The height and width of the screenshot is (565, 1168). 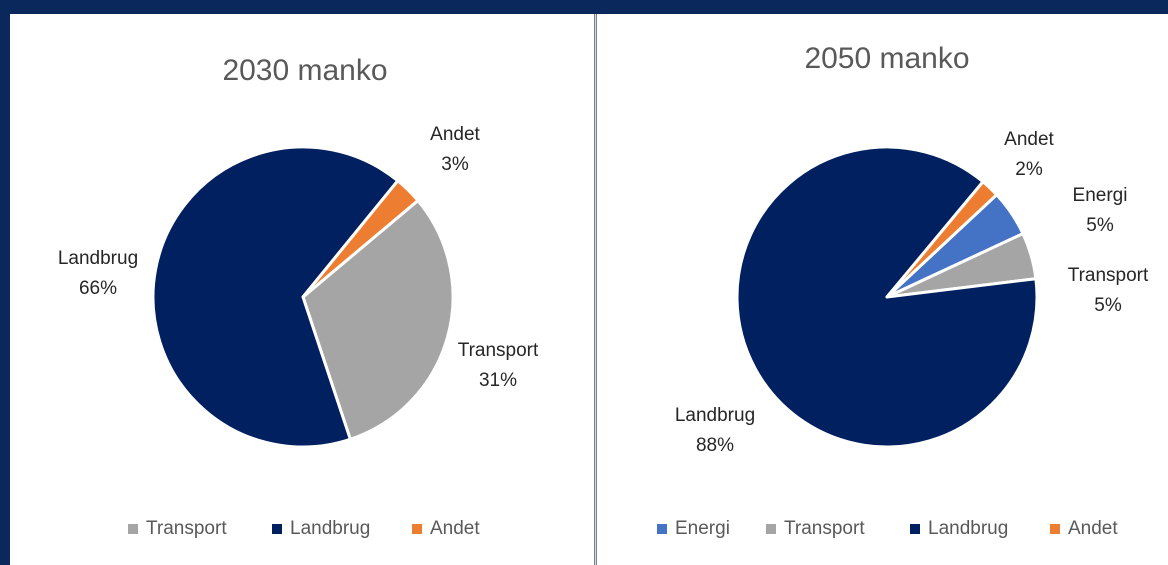 What do you see at coordinates (1100, 195) in the screenshot?
I see `data-label-name: Energi` at bounding box center [1100, 195].